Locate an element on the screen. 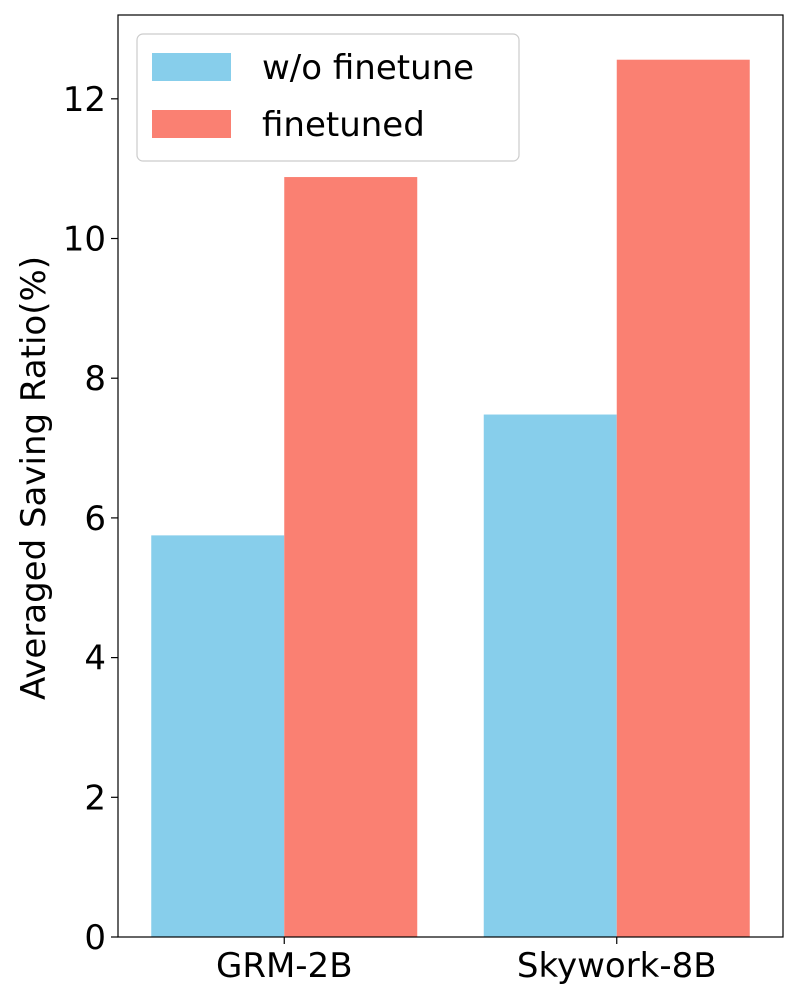  legend-label-1: finetuned is located at coordinates (343, 125).